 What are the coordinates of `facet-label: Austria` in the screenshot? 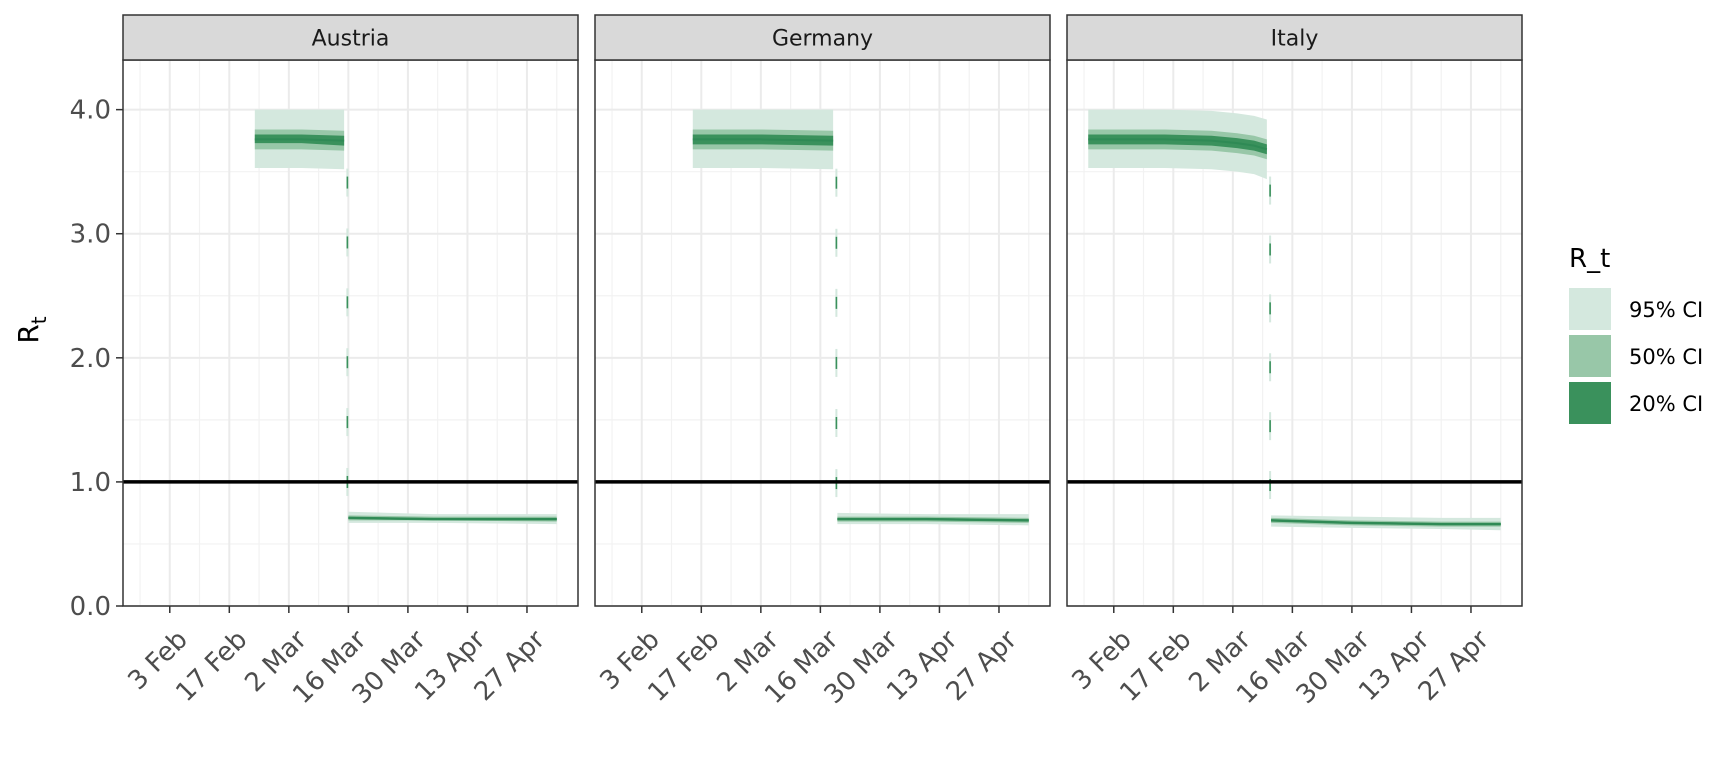 It's located at (351, 39).